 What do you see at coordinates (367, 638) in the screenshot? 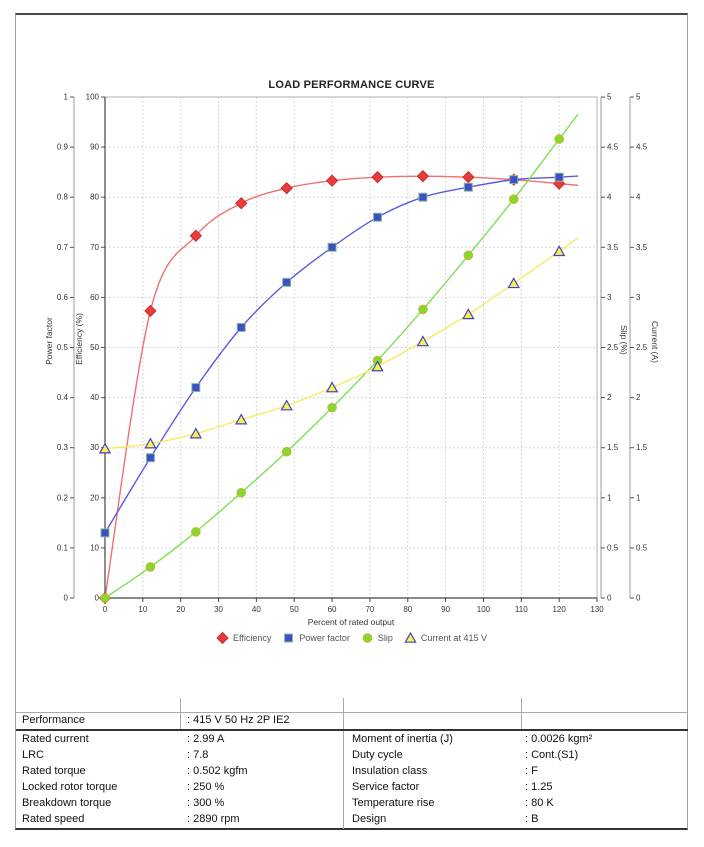
I see `circle-marker-icon` at bounding box center [367, 638].